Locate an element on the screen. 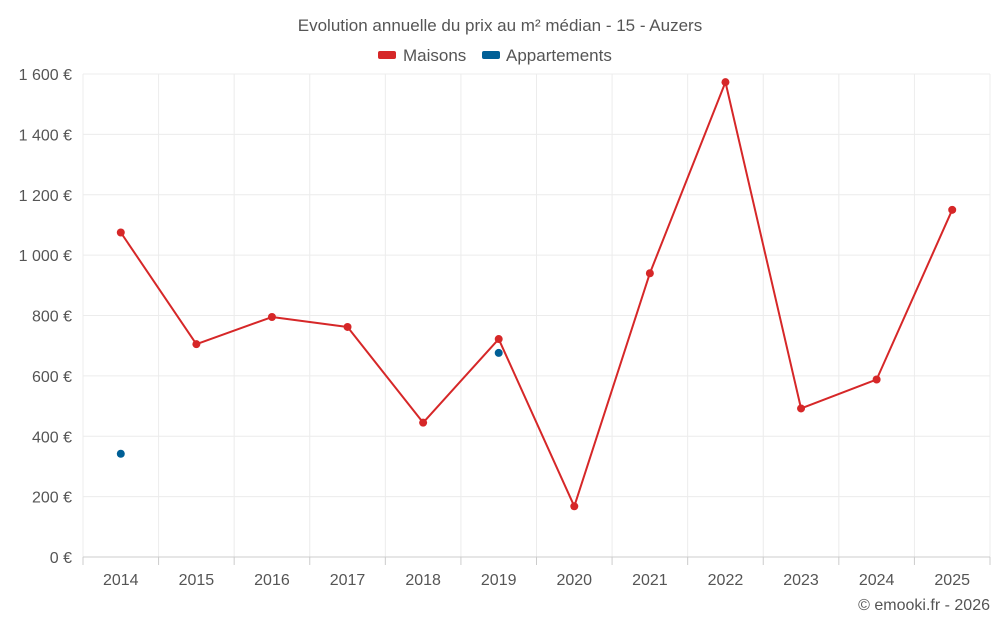 Image resolution: width=1000 pixels, height=625 pixels. data-point-maisons-2019 is located at coordinates (498, 339).